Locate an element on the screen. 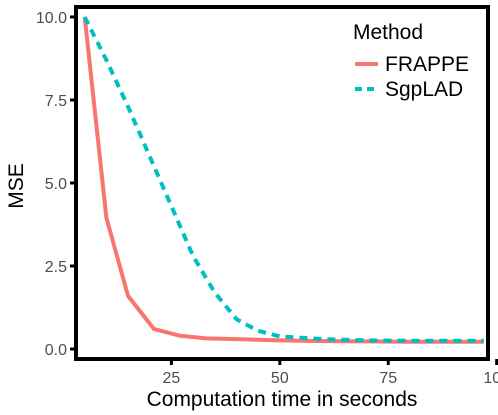 Image resolution: width=498 pixels, height=415 pixels. x-tick-label: 50 is located at coordinates (280, 378).